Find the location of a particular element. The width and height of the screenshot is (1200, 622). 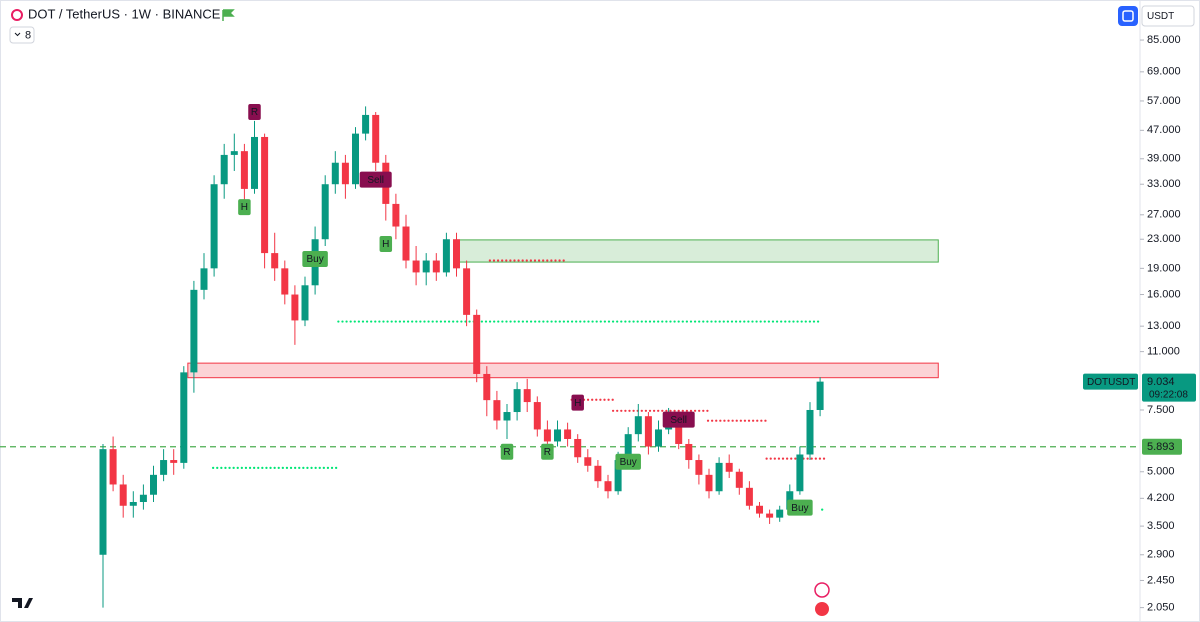

y-tick-label: 27.000 is located at coordinates (1164, 215).